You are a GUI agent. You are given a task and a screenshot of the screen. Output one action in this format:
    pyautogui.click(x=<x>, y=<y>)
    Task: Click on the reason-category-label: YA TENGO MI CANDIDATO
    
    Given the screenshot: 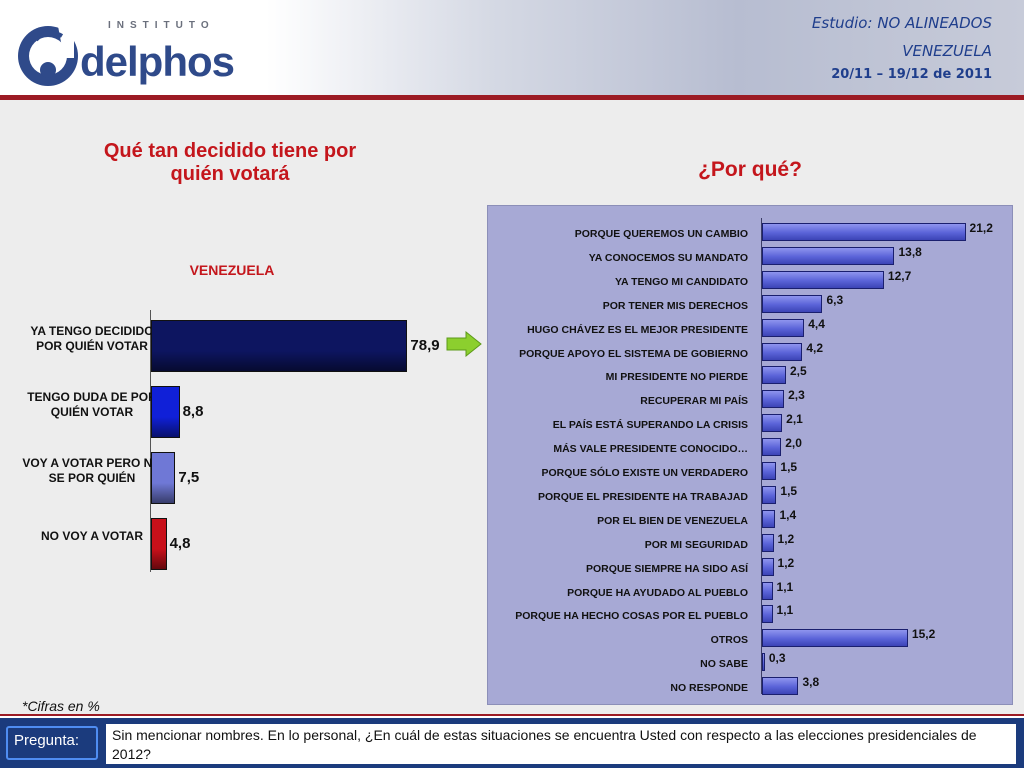 What is the action you would take?
    pyautogui.click(x=681, y=281)
    